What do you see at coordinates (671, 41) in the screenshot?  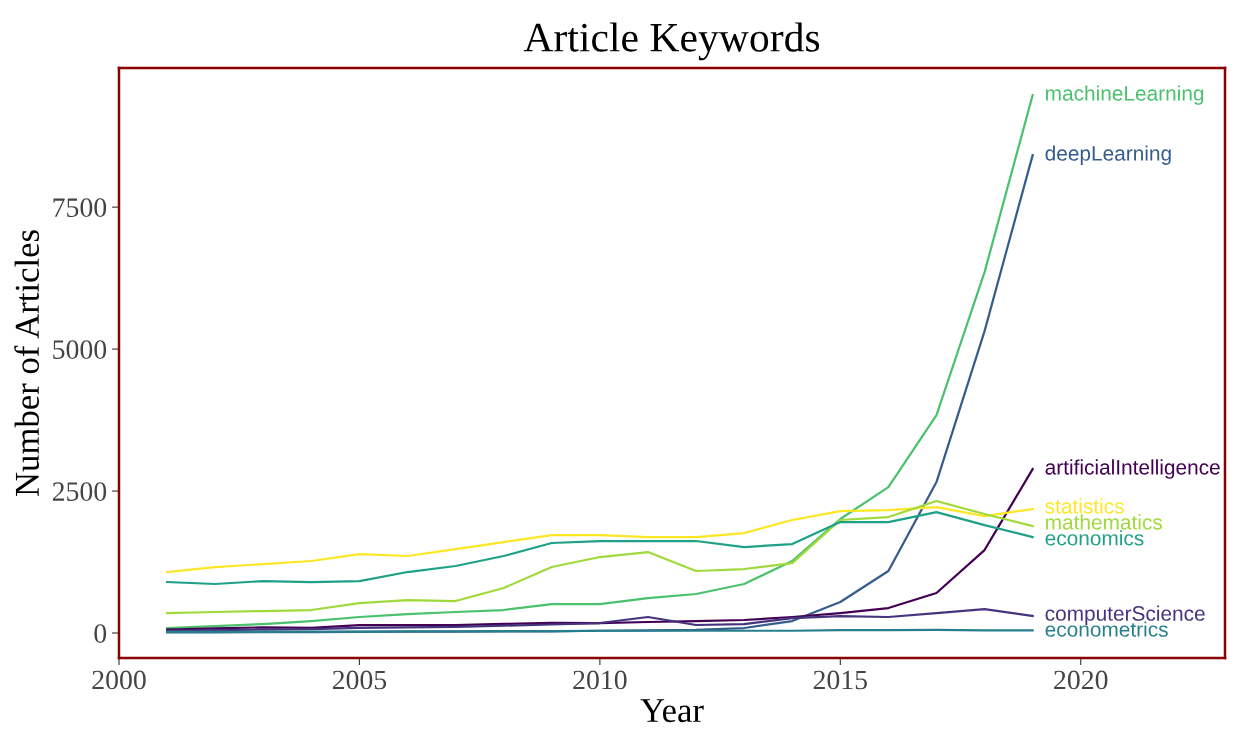 I see `chart-title: Article Keywords` at bounding box center [671, 41].